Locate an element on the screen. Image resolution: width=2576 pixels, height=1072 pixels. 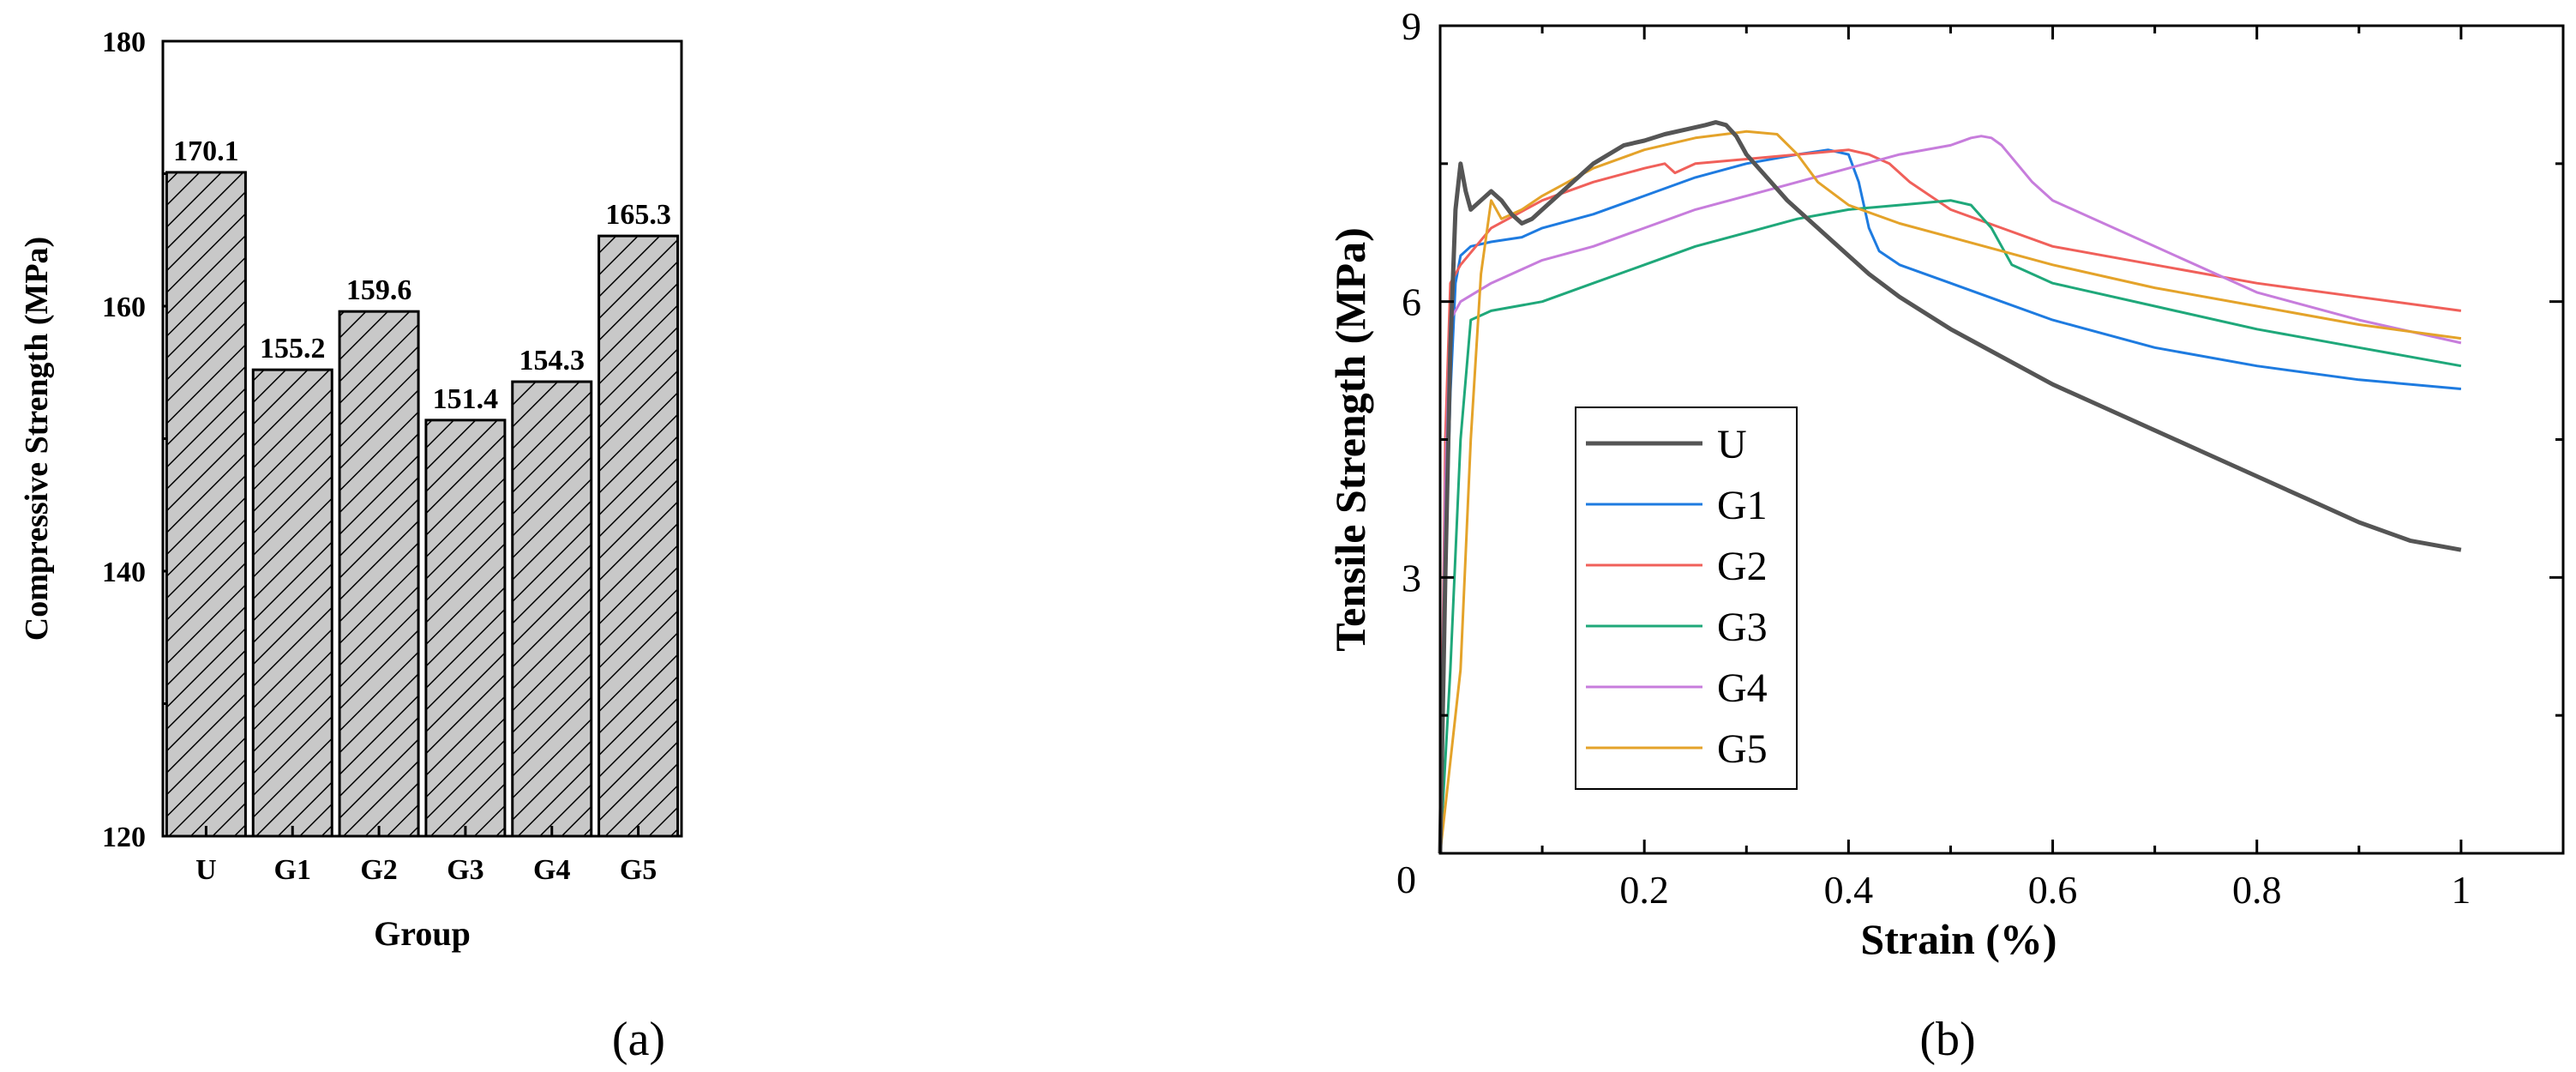
line-chart-y-axis-title: Tensile Strength (MPa) is located at coordinates (1350, 439).